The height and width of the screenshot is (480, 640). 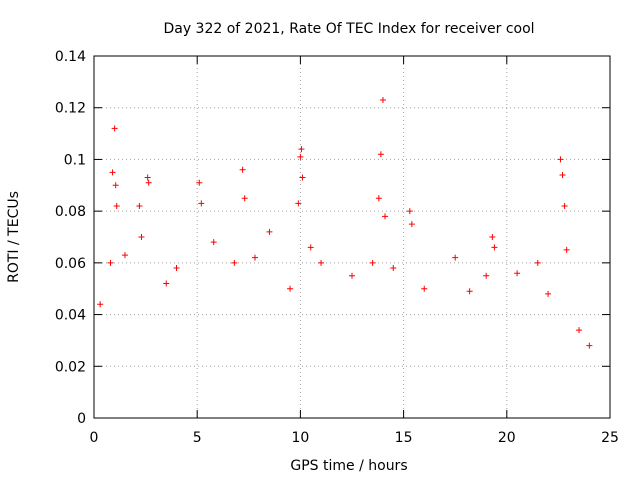 What do you see at coordinates (70, 57) in the screenshot?
I see `y-tick-label: 0.14` at bounding box center [70, 57].